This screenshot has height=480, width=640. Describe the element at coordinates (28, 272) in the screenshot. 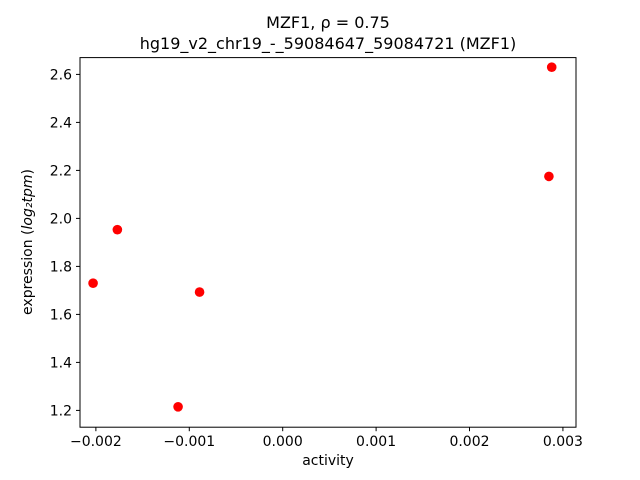

I see `y-axis-label-prefix: expression (` at that location.